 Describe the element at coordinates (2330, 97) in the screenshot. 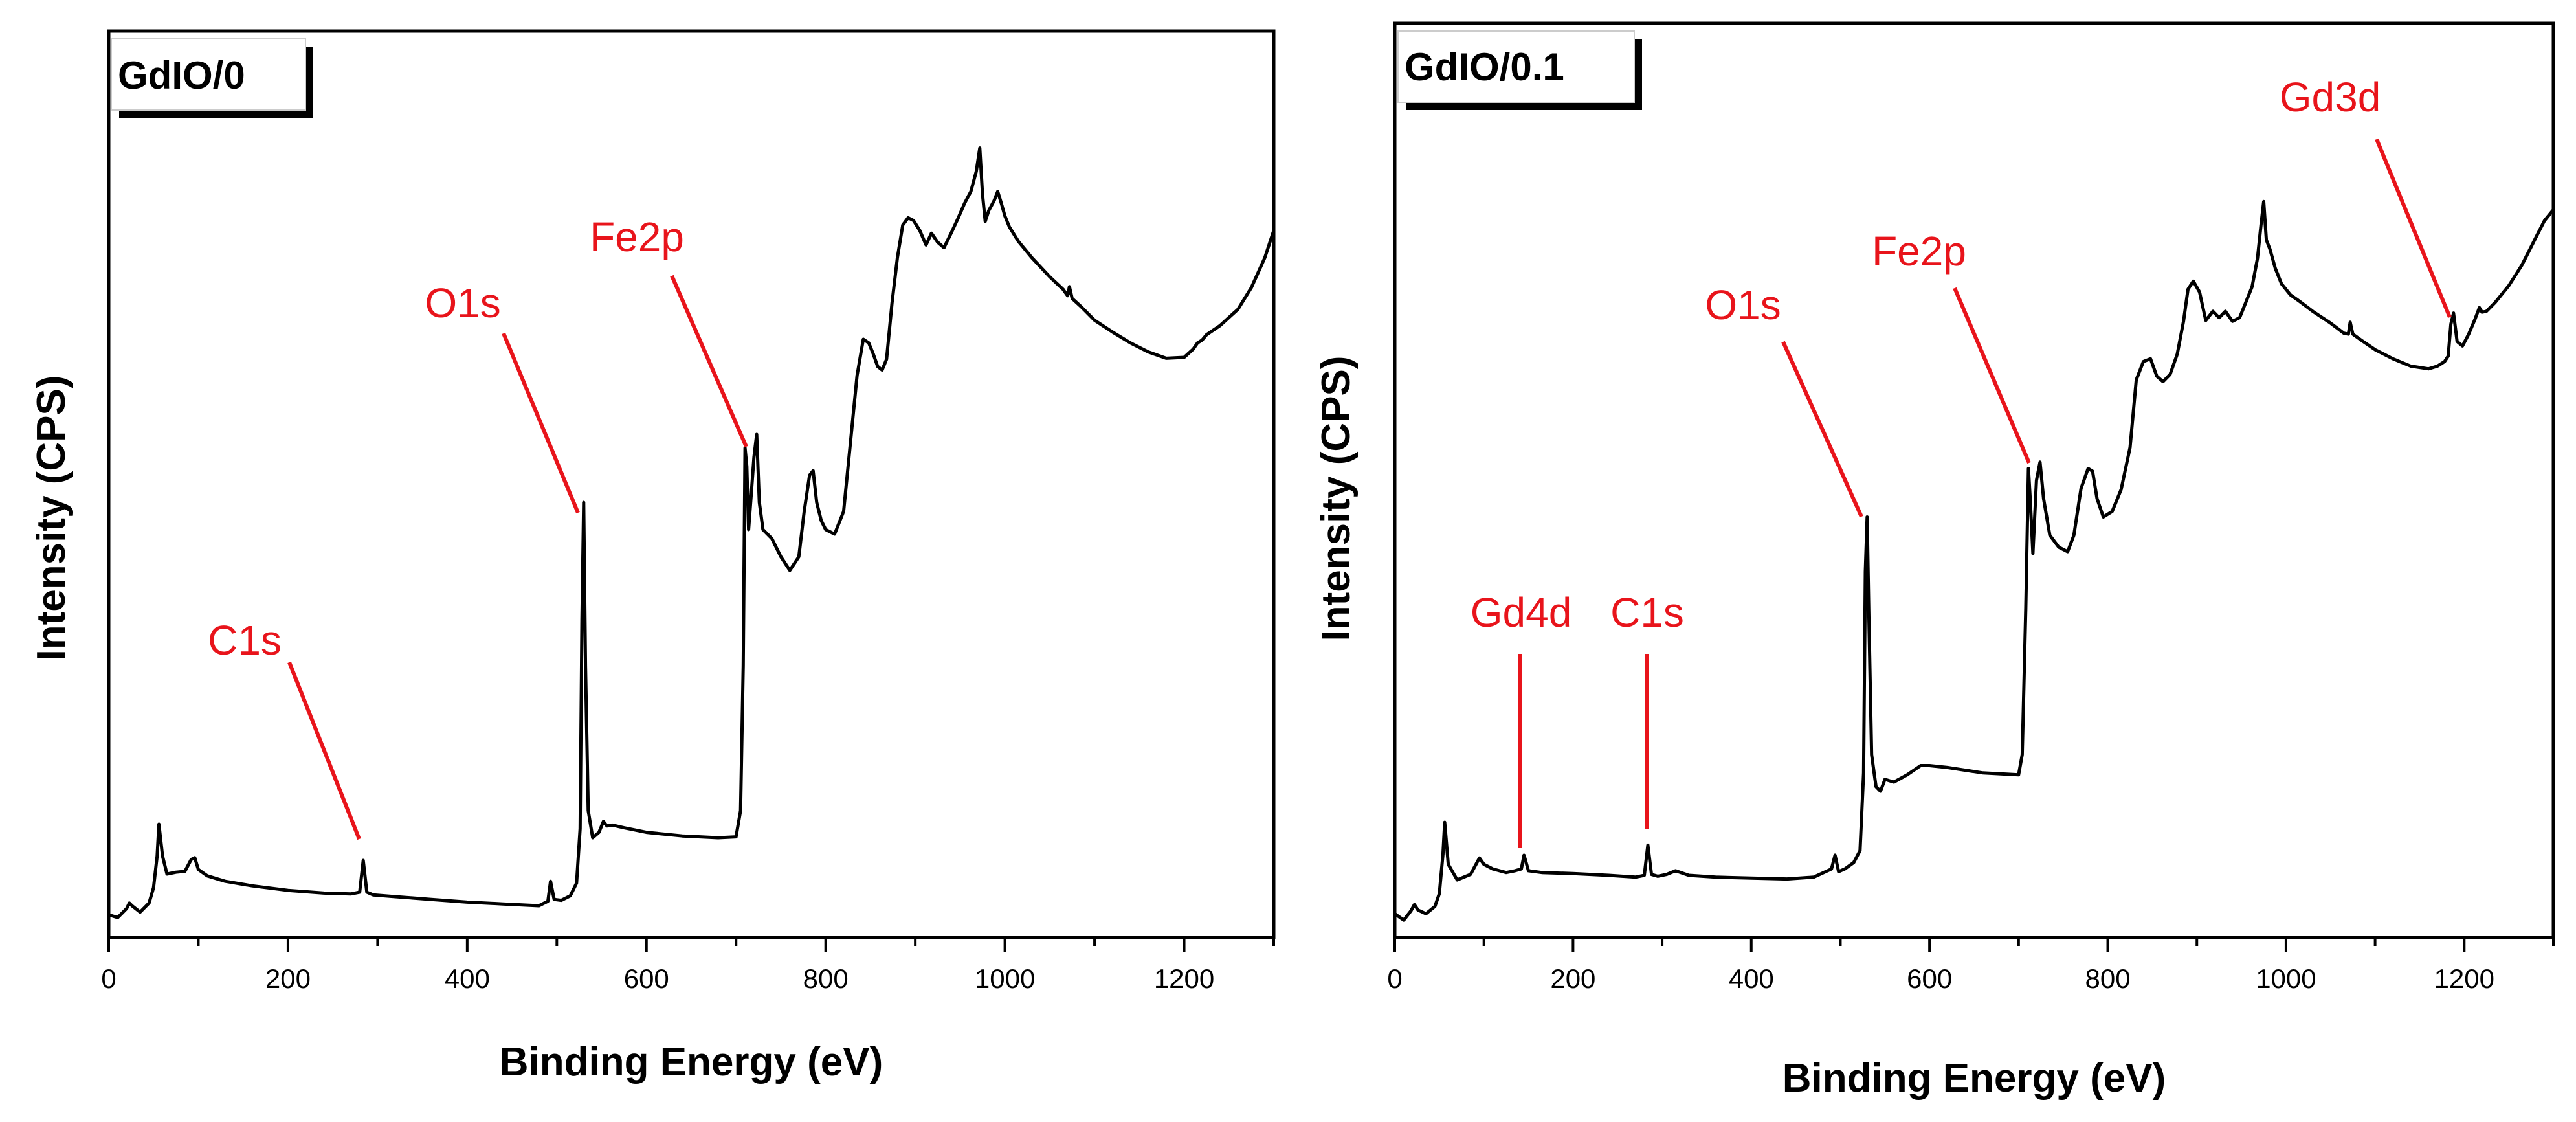

I see `annotation-gd3d: Gd3d` at that location.